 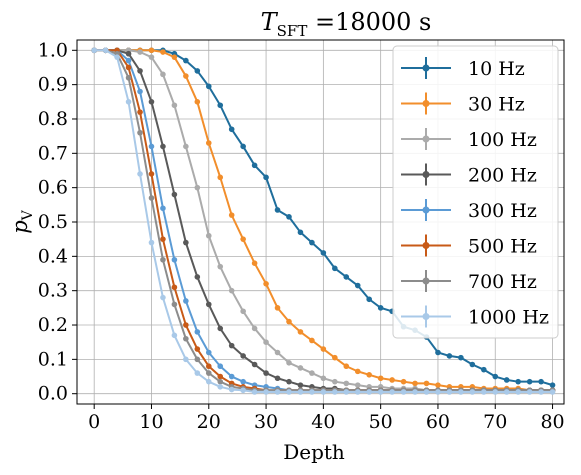 What do you see at coordinates (53, 119) in the screenshot?
I see `y-tick-label: 0.8` at bounding box center [53, 119].